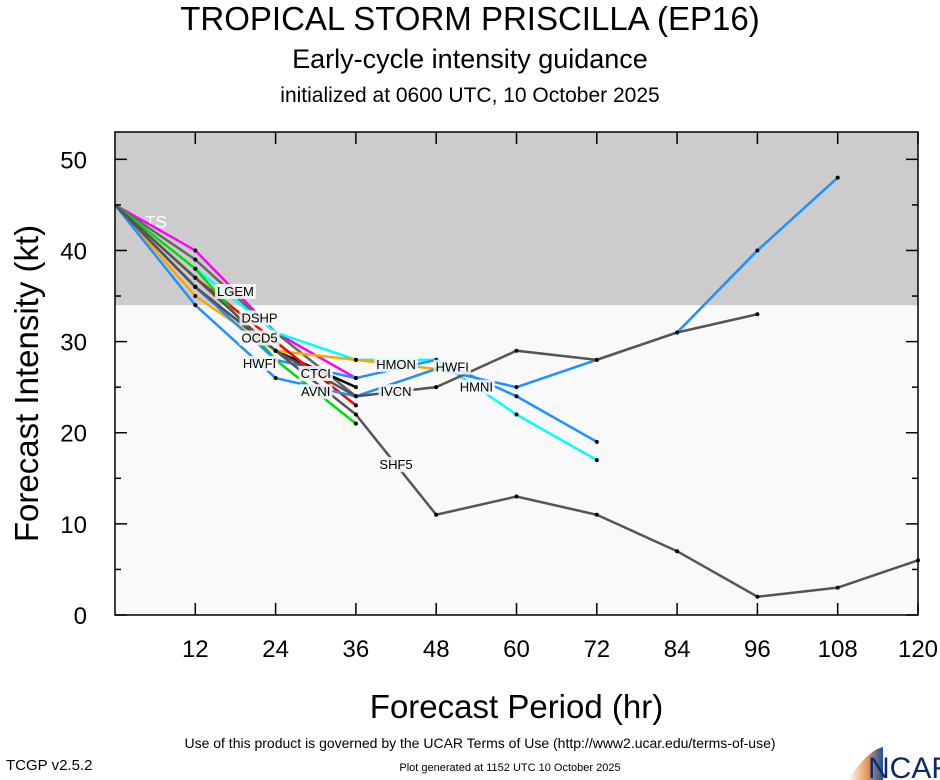  What do you see at coordinates (156, 222) in the screenshot?
I see `ts-band-label: TS` at bounding box center [156, 222].